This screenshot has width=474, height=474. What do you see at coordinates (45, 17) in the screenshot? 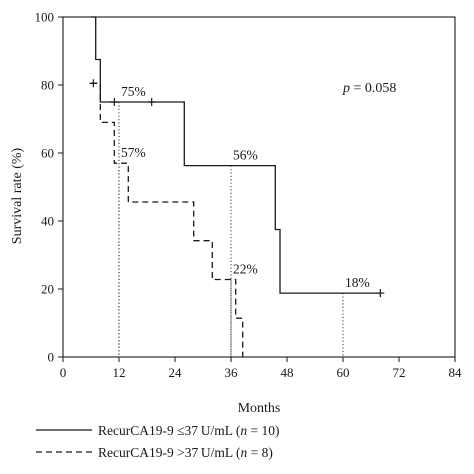
I see `y-tick-label: 100` at bounding box center [45, 17].